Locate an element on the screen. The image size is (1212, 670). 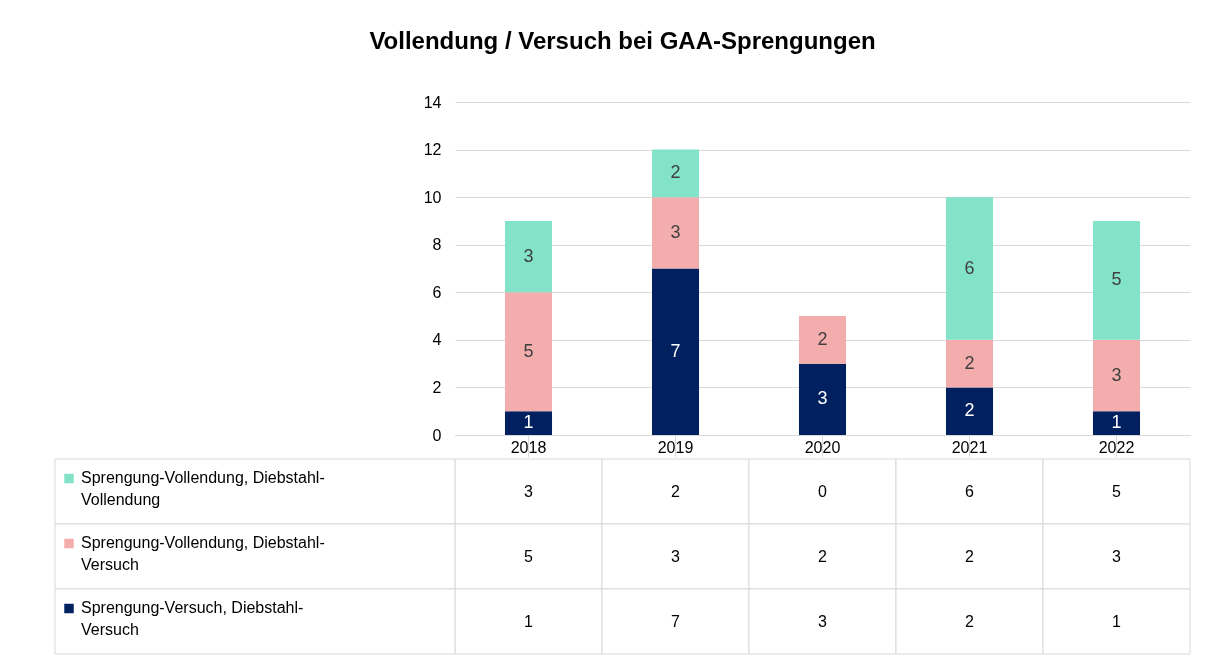
x-tick-label: 2022 is located at coordinates (1116, 447).